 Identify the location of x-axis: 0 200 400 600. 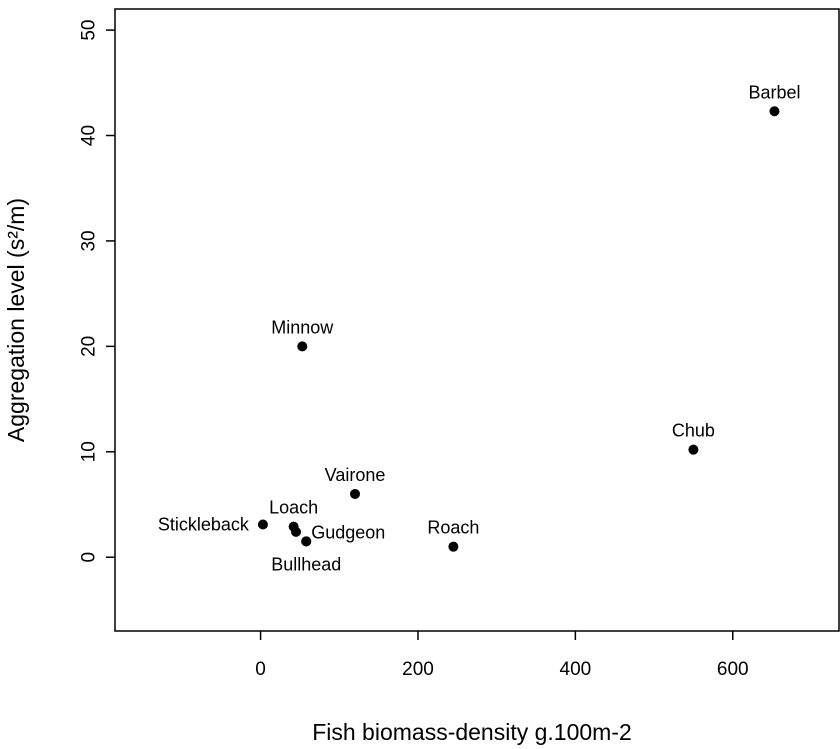
(502, 655).